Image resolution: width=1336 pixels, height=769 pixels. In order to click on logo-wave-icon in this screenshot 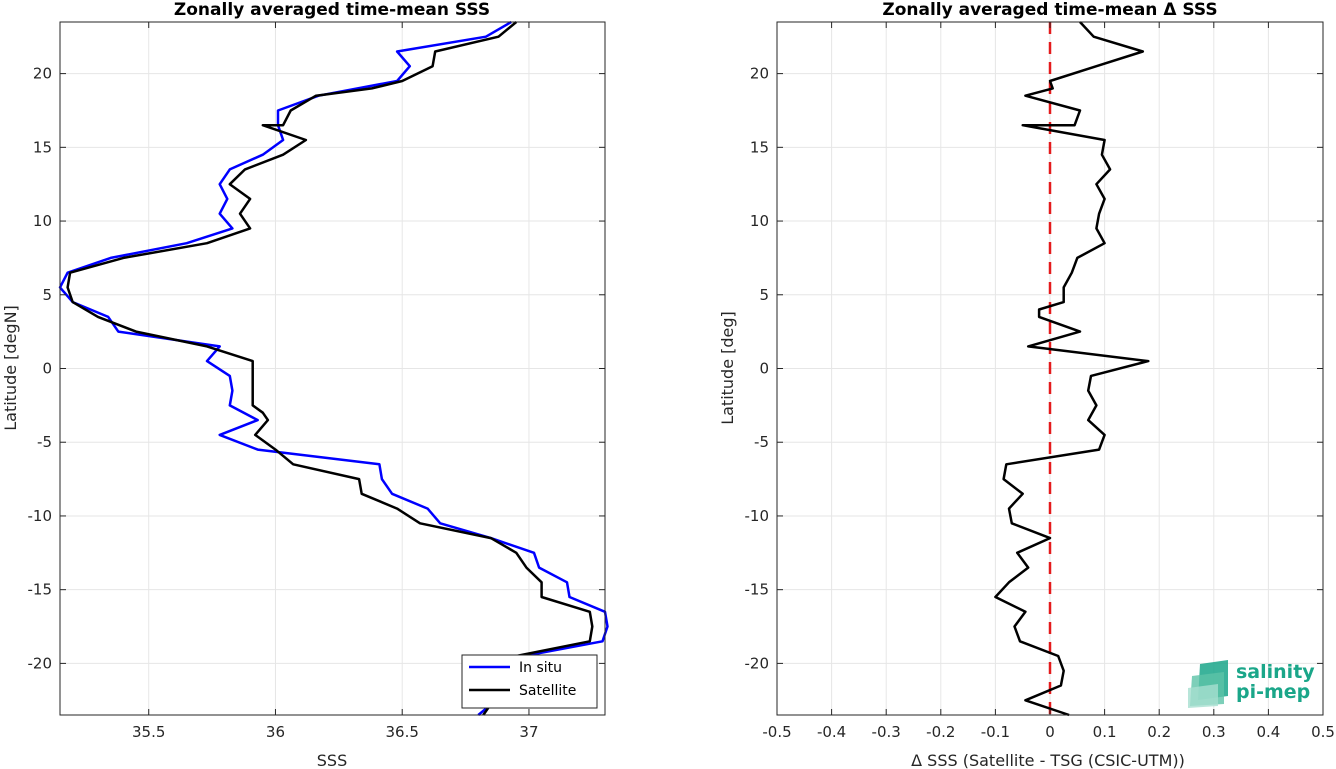, I will do `click(1208, 684)`.